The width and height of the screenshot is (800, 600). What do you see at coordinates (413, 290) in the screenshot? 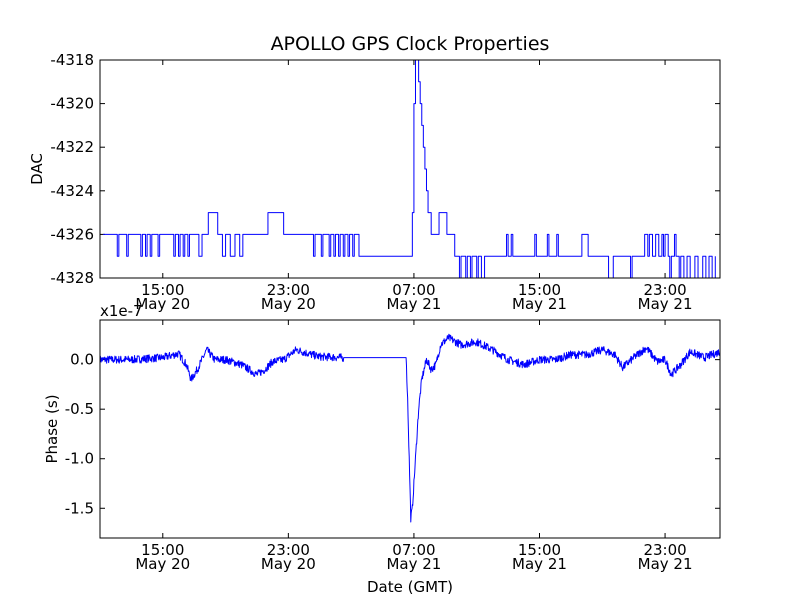
I see `top-x-tick-time: 07:00` at bounding box center [413, 290].